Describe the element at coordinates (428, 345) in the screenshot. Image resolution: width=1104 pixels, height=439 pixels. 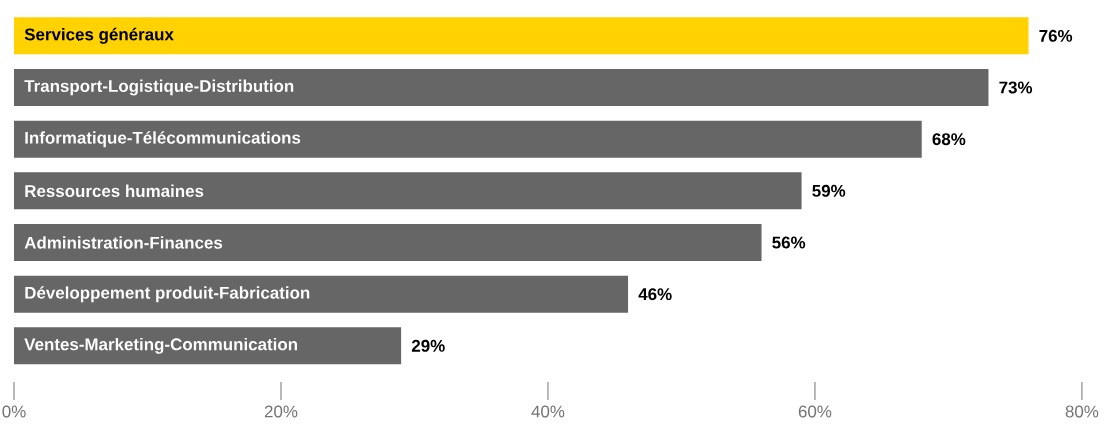
I see `data-label: 29%` at that location.